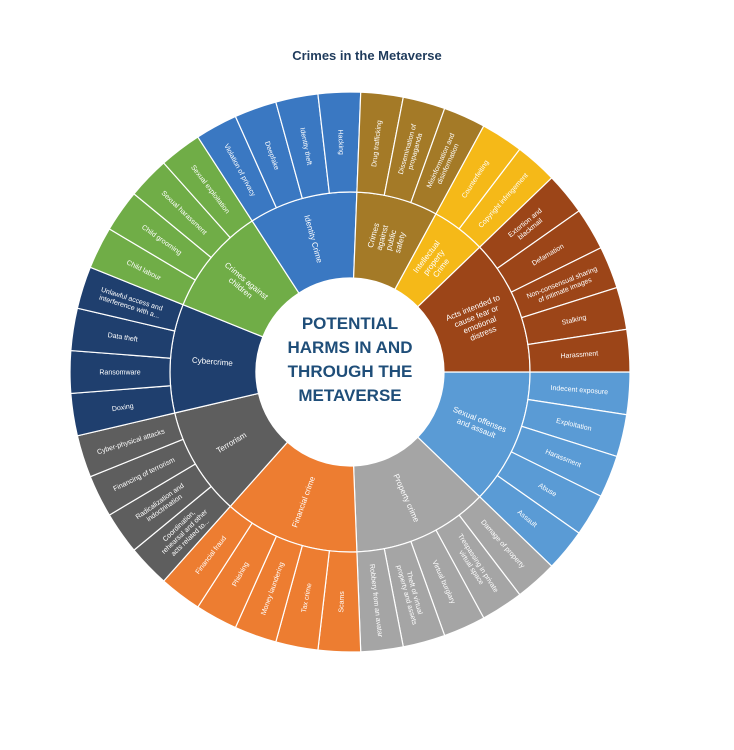 This screenshot has height=750, width=734. Describe the element at coordinates (119, 372) in the screenshot. I see `item-label: Ransomware` at that location.